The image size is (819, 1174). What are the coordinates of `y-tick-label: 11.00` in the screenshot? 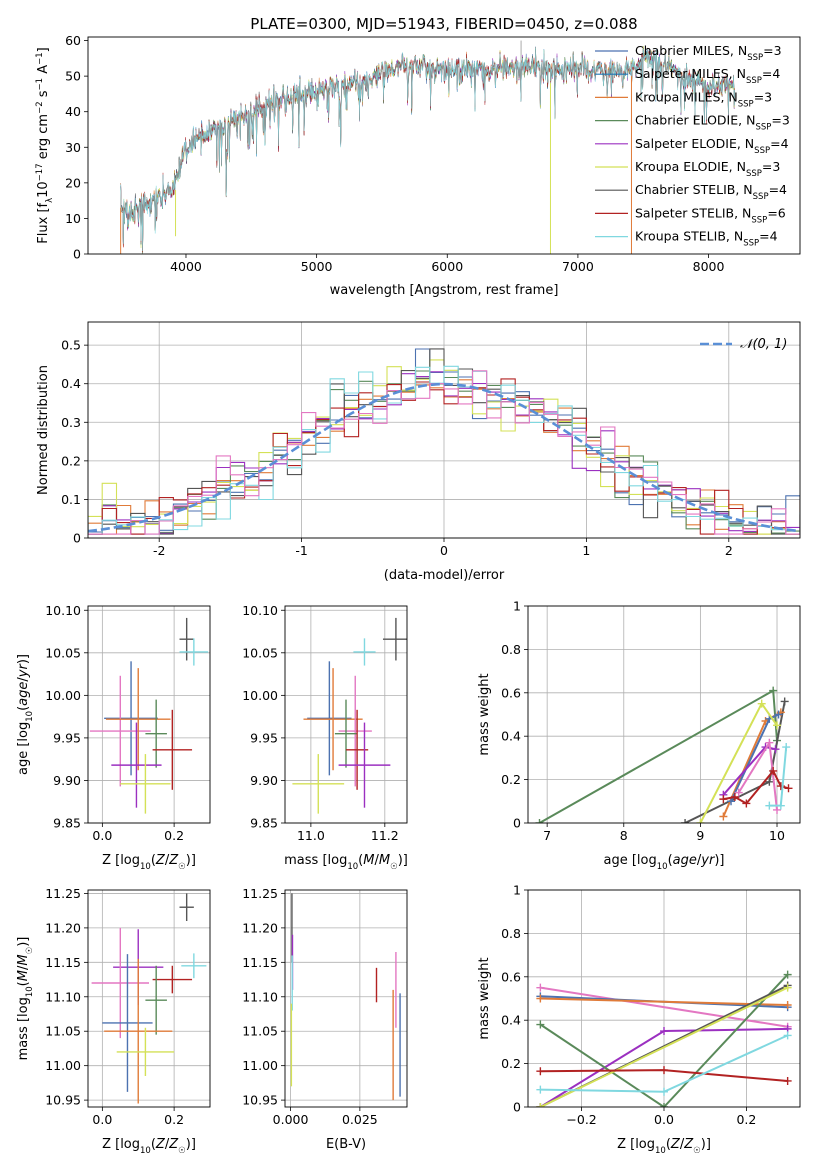 It's located at (63, 1065).